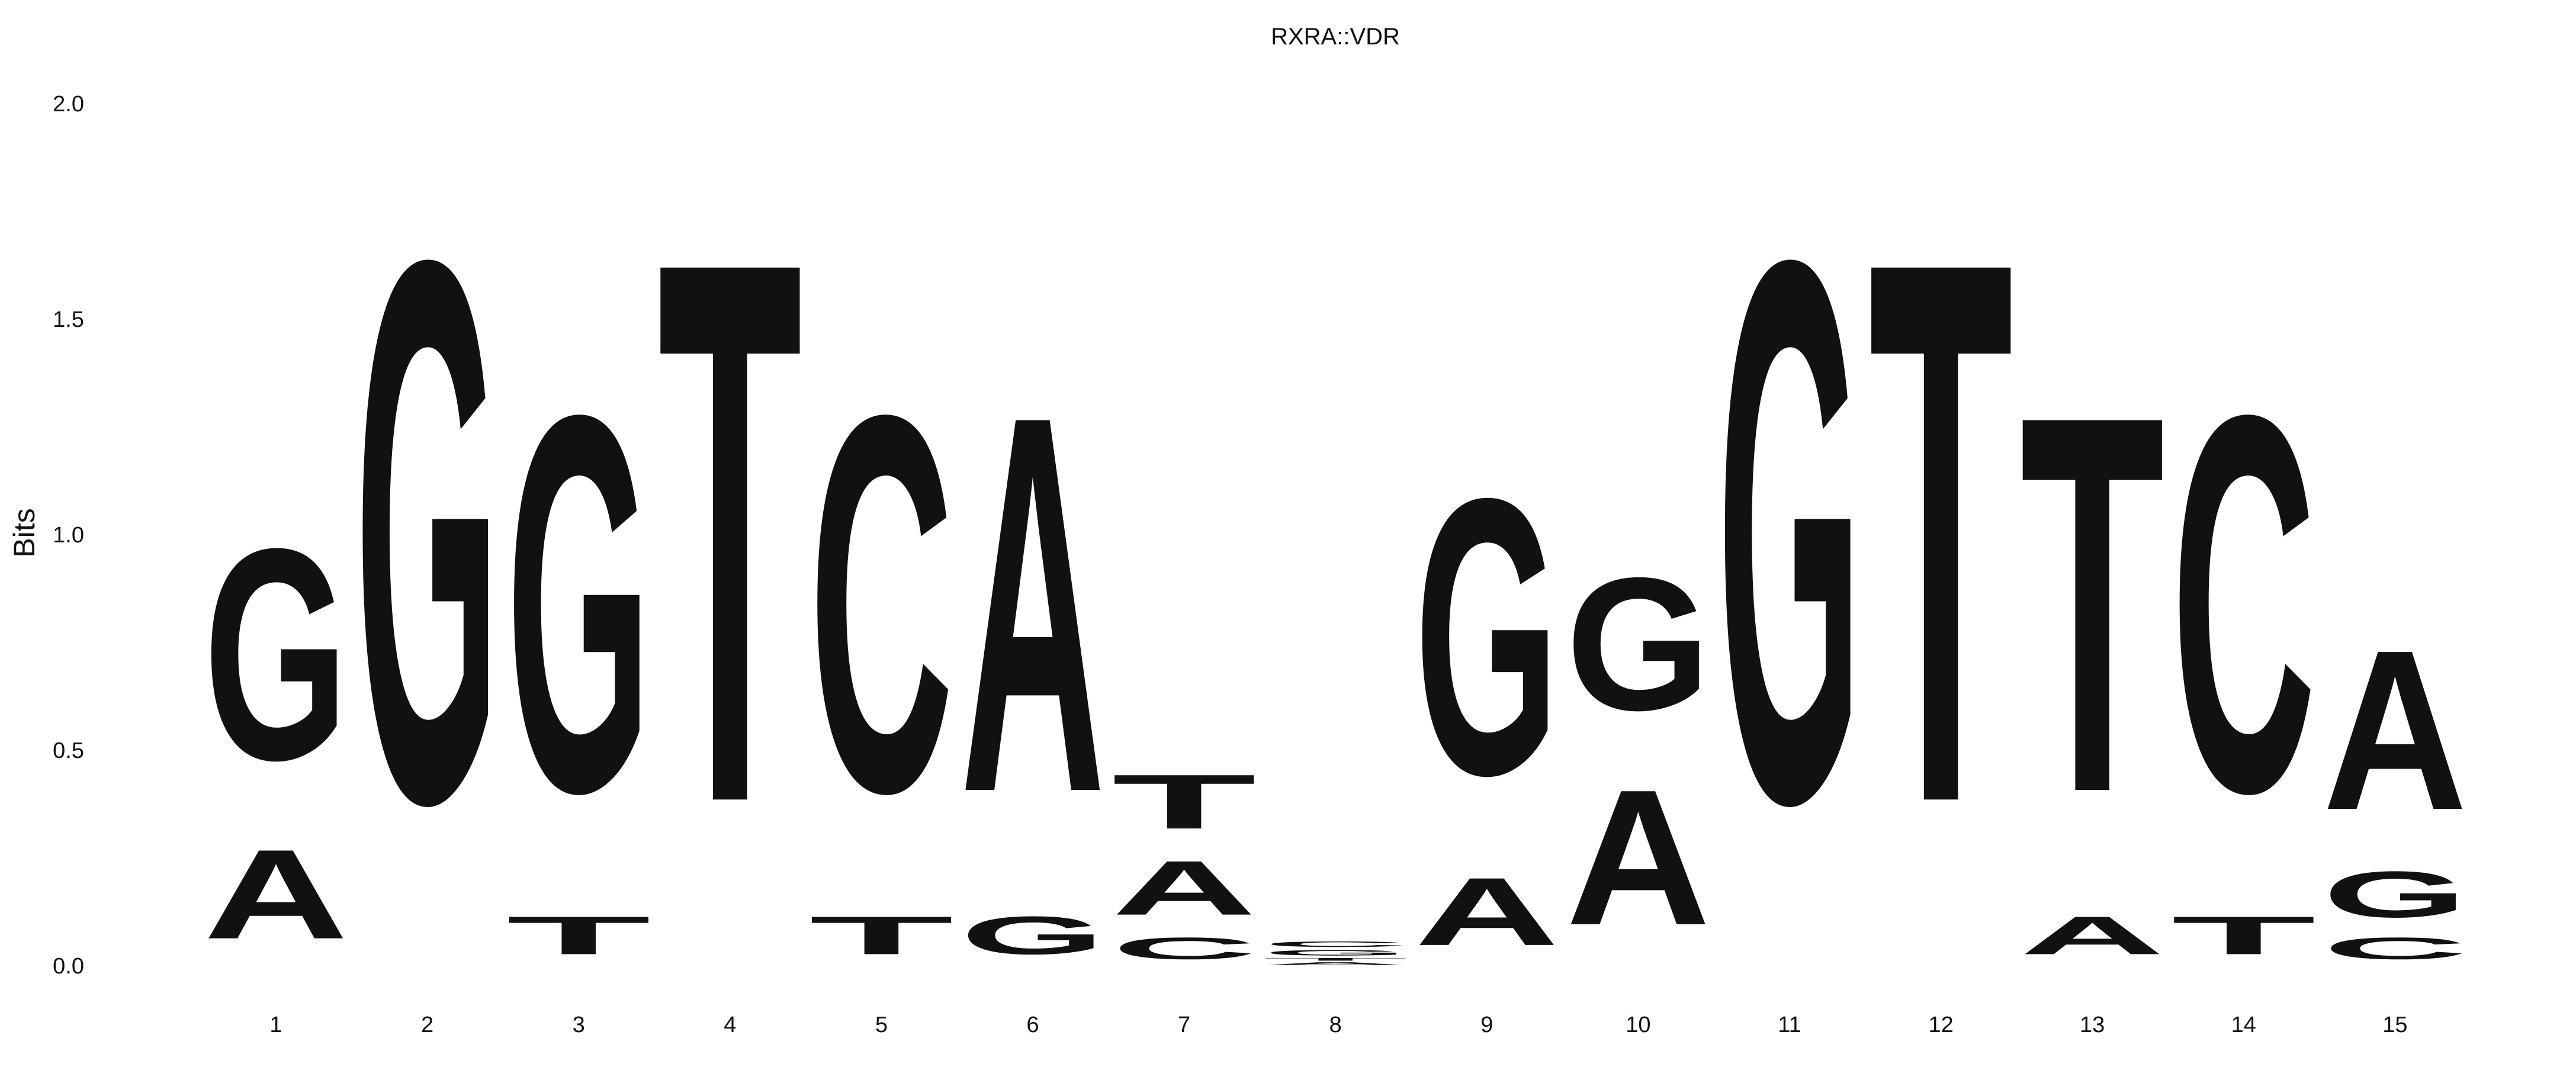 The image size is (2576, 1083). I want to click on y-tick-label: 1.0, so click(68, 536).